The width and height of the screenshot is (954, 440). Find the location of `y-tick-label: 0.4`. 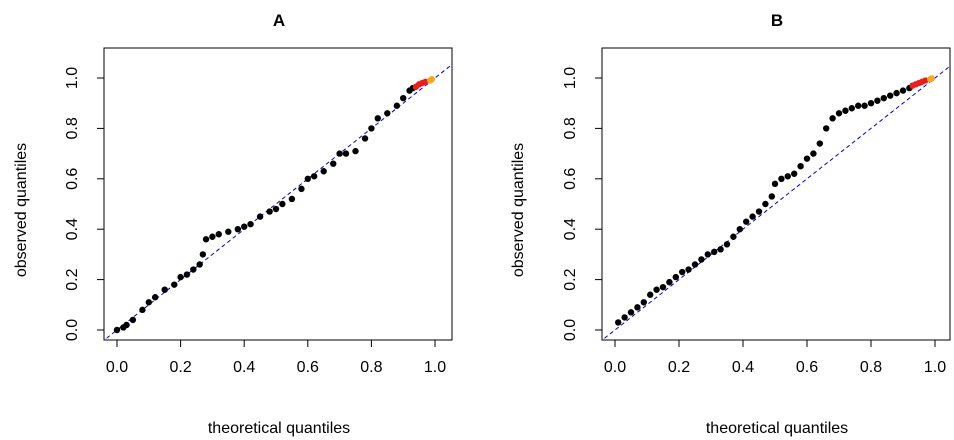

y-tick-label: 0.4 is located at coordinates (570, 229).